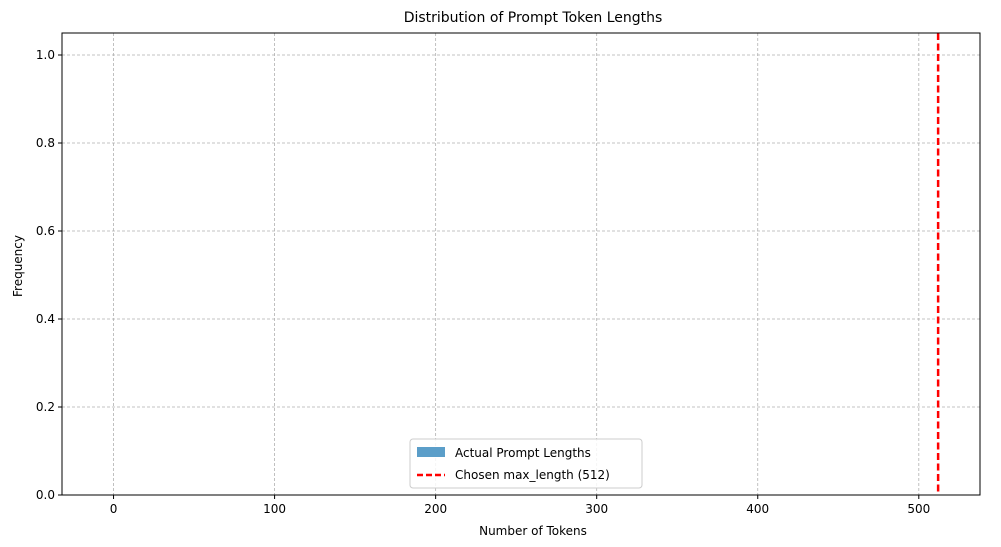 The height and width of the screenshot is (547, 1001). Describe the element at coordinates (918, 509) in the screenshot. I see `x-tick-label: 500` at that location.